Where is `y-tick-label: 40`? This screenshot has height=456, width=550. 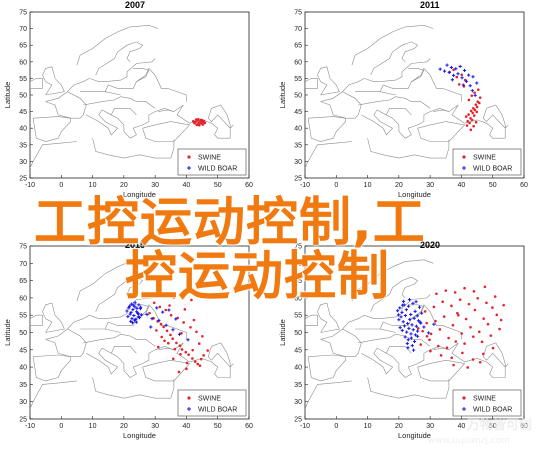 y-tick-label: 40 is located at coordinates (23, 129).